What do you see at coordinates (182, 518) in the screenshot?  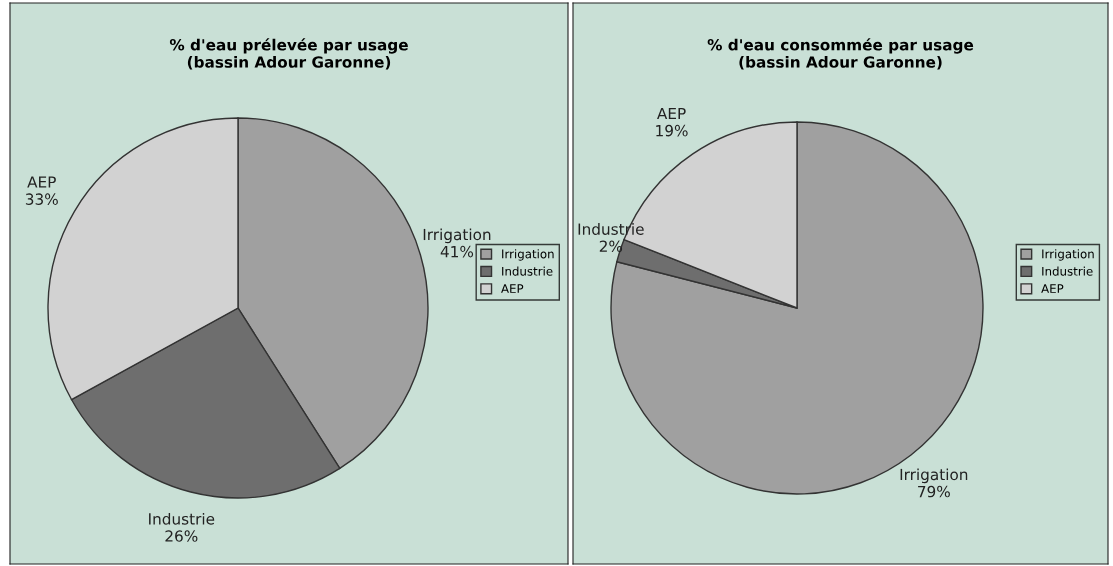 I see `slice-label: Industrie` at bounding box center [182, 518].